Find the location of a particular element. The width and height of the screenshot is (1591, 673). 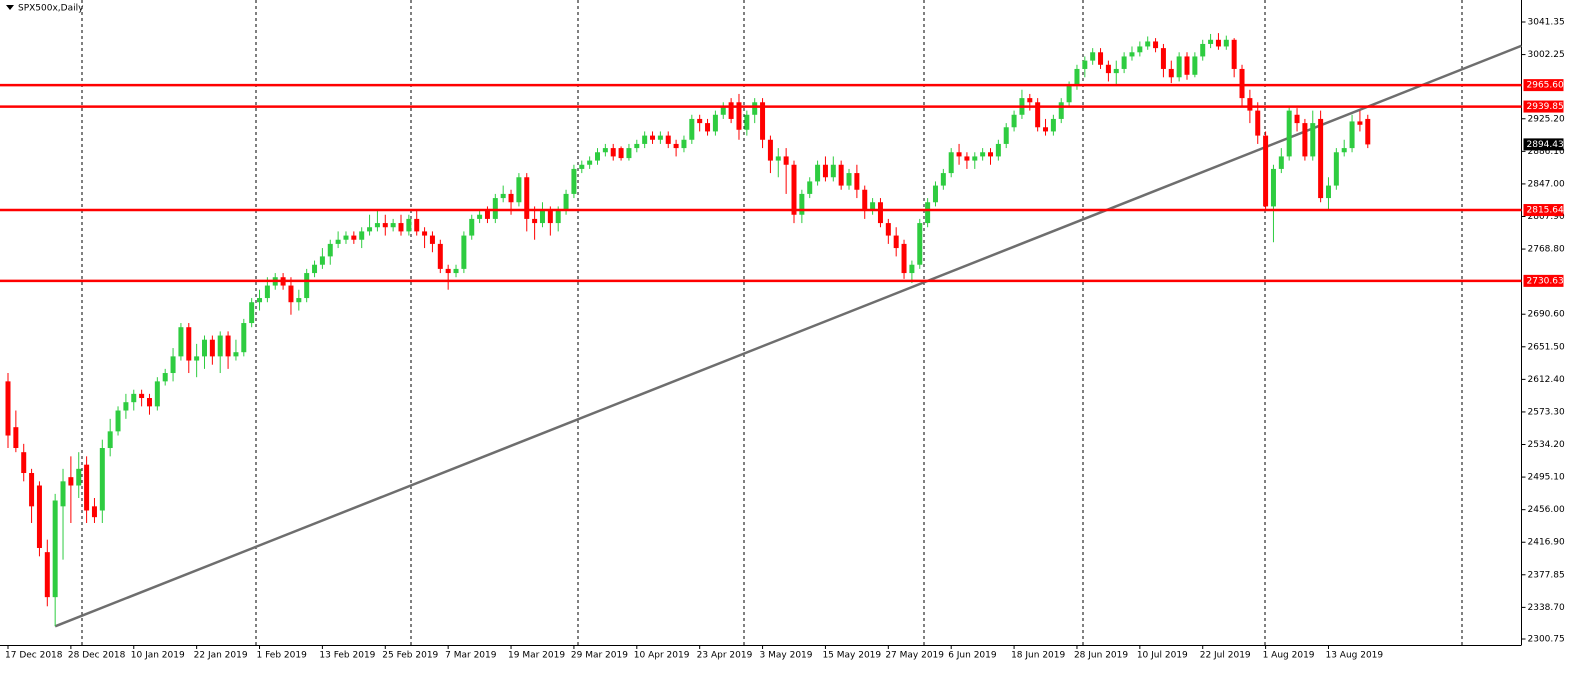

x-tick-label: 6 Jun 2019 is located at coordinates (972, 656).